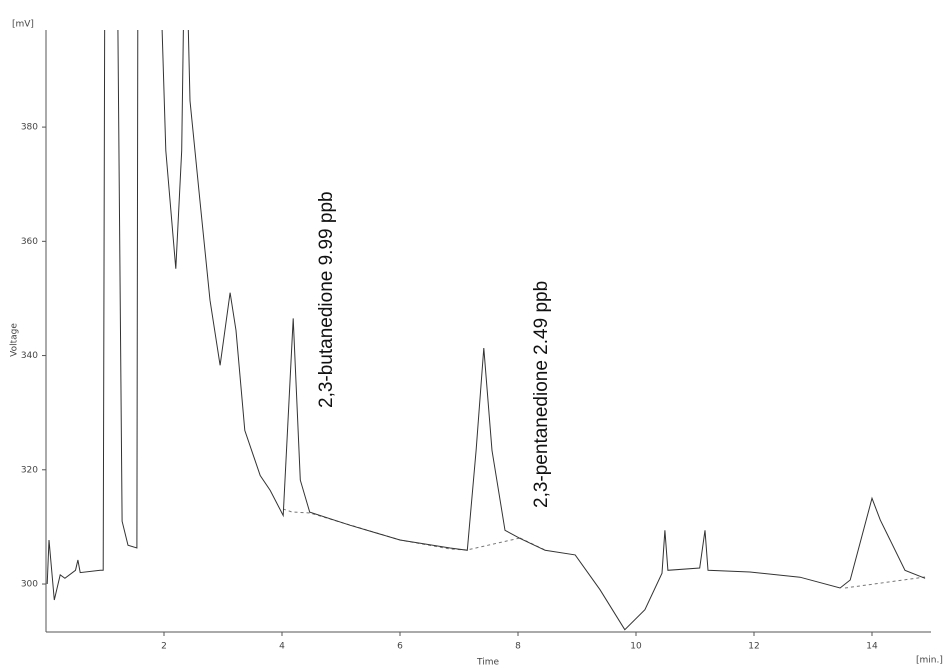 The height and width of the screenshot is (669, 946). Describe the element at coordinates (15, 340) in the screenshot. I see `y-axis-label: Voltage` at that location.